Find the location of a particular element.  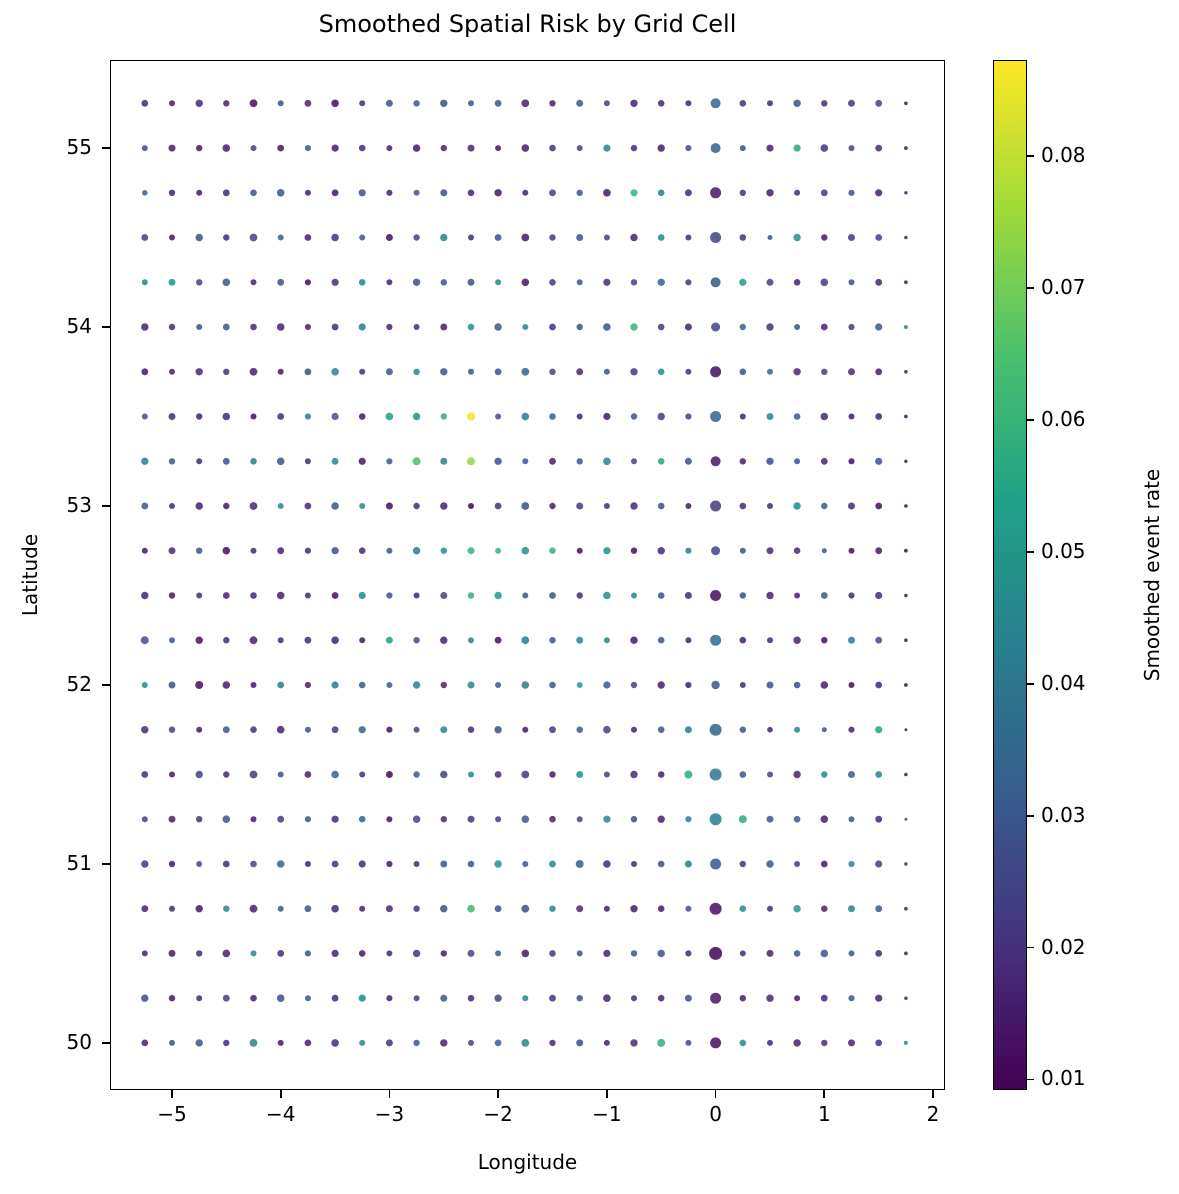

y-tick-label: 51 is located at coordinates (79, 862).